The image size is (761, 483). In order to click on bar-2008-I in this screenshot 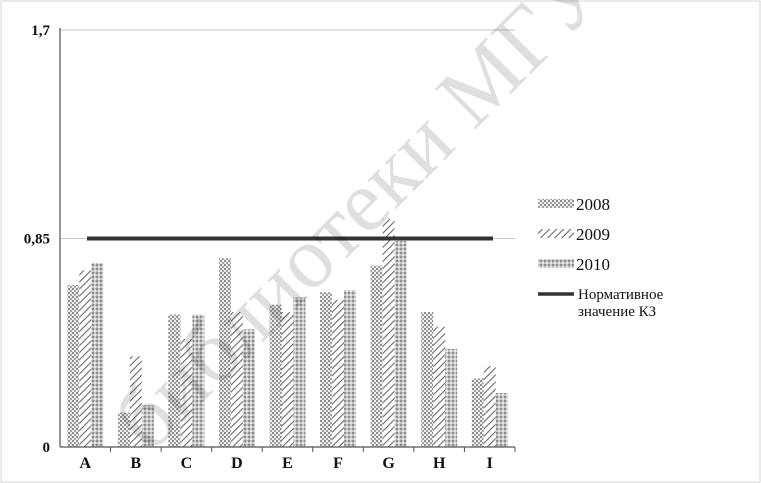, I will do `click(477, 412)`.